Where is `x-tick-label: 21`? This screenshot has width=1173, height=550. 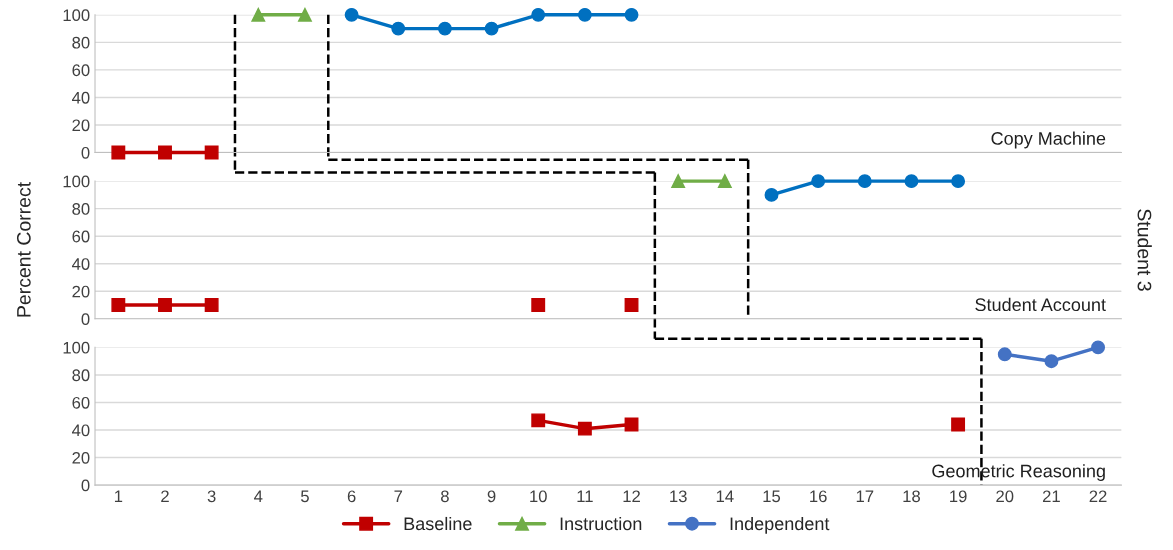
x-tick-label: 21 is located at coordinates (1051, 496).